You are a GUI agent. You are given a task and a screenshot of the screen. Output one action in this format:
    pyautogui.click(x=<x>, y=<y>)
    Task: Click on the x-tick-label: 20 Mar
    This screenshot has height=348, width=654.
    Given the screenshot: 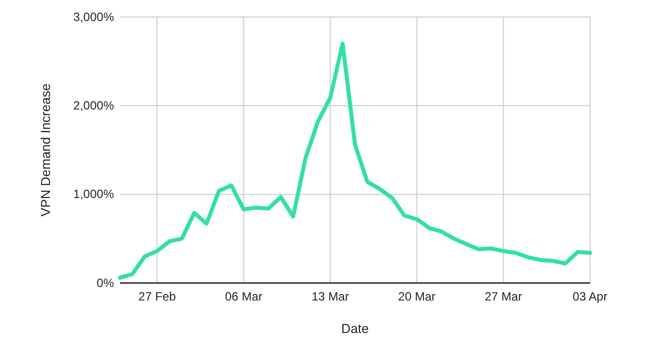 What is the action you would take?
    pyautogui.click(x=417, y=297)
    